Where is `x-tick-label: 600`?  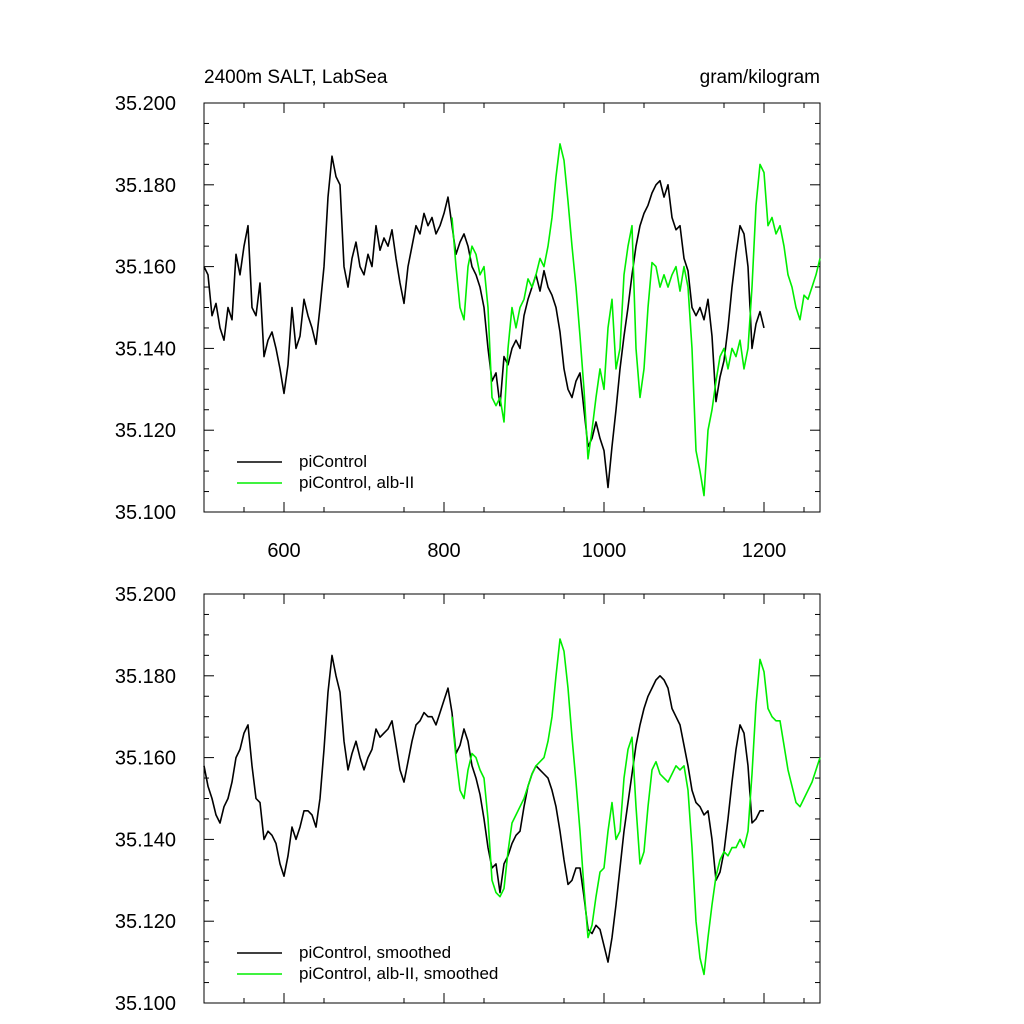 x-tick-label: 600 is located at coordinates (283, 551).